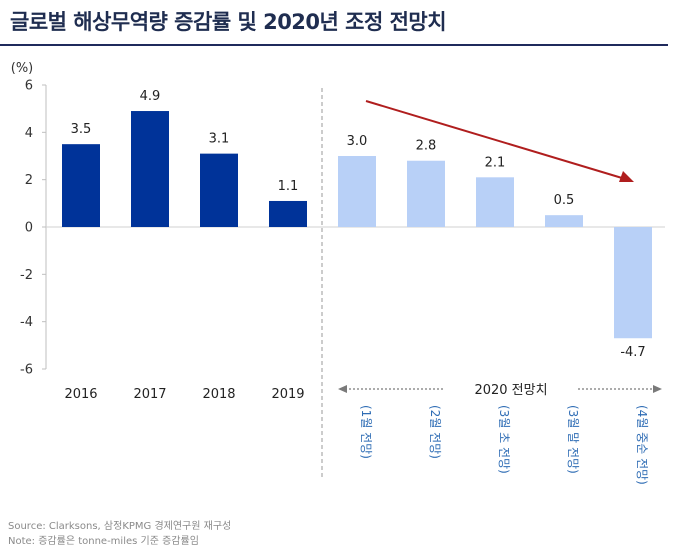 This screenshot has width=680, height=552. I want to click on forecast-category-label: (3월 초 전망), so click(504, 439).